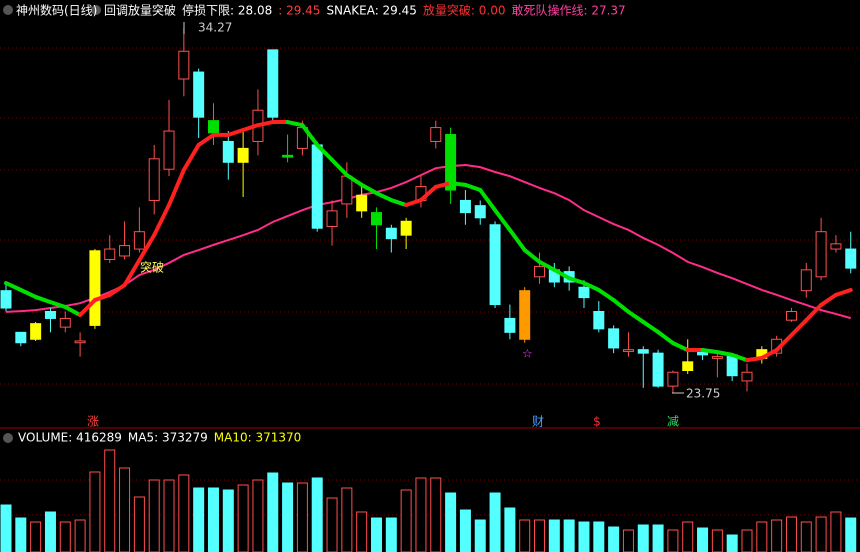 Image resolution: width=860 pixels, height=552 pixels. What do you see at coordinates (383, 421) in the screenshot?
I see `signals: 涨 财 $ 减` at bounding box center [383, 421].